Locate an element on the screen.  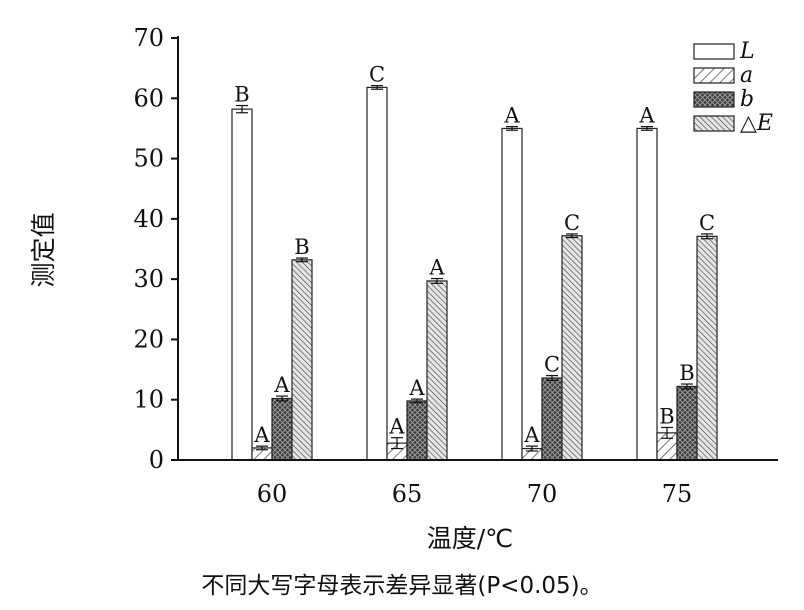
legend-label: a is located at coordinates (746, 75).